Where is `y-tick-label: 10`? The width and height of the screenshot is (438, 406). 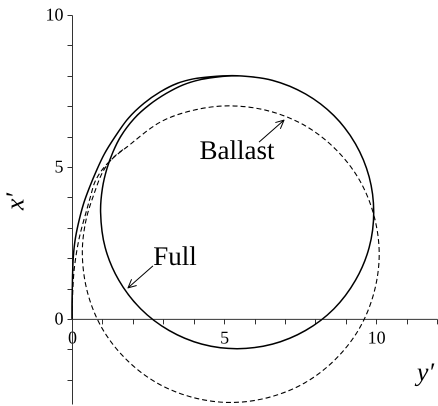 y-tick-label: 10 is located at coordinates (55, 14).